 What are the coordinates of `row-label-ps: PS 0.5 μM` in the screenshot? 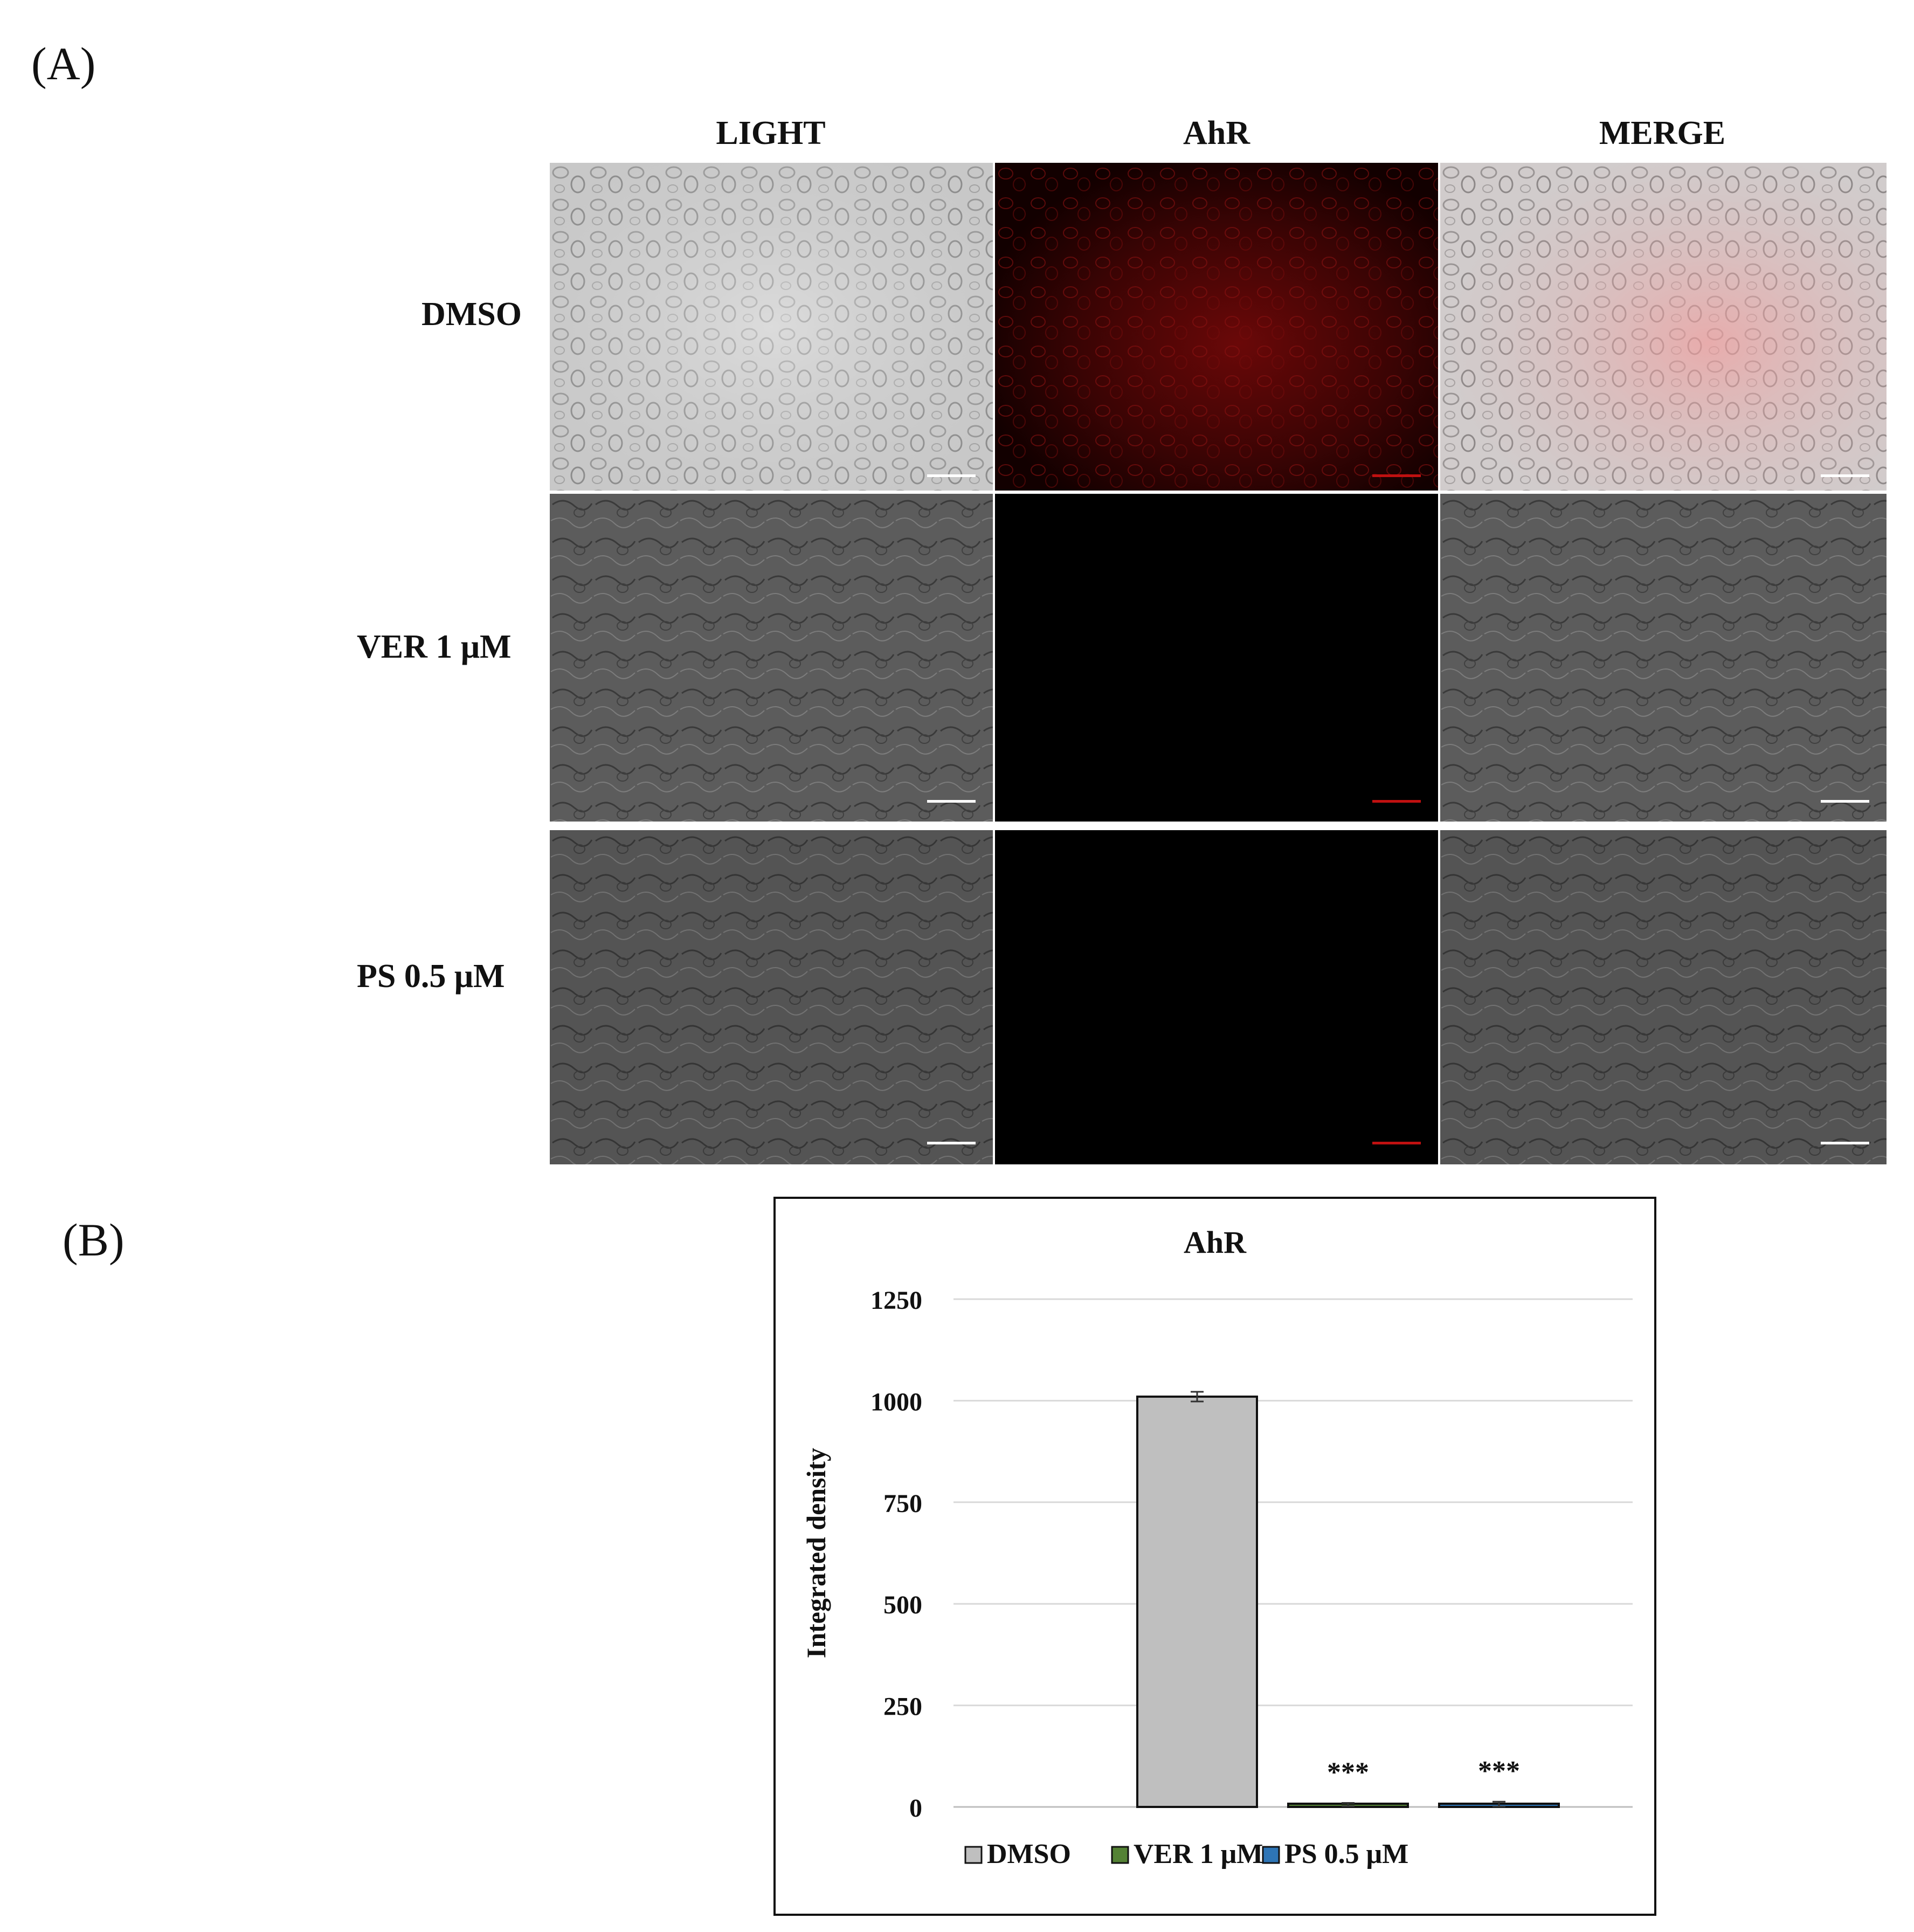 It's located at (431, 976).